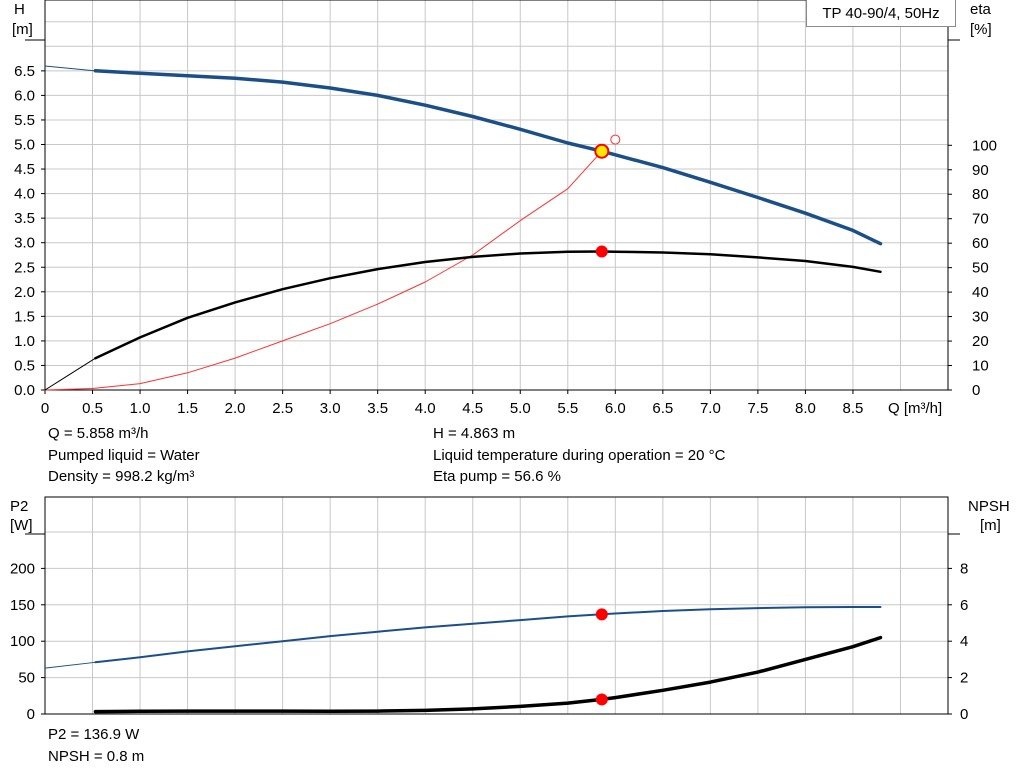  Describe the element at coordinates (24, 390) in the screenshot. I see `y-tick-label: 0.0` at that location.